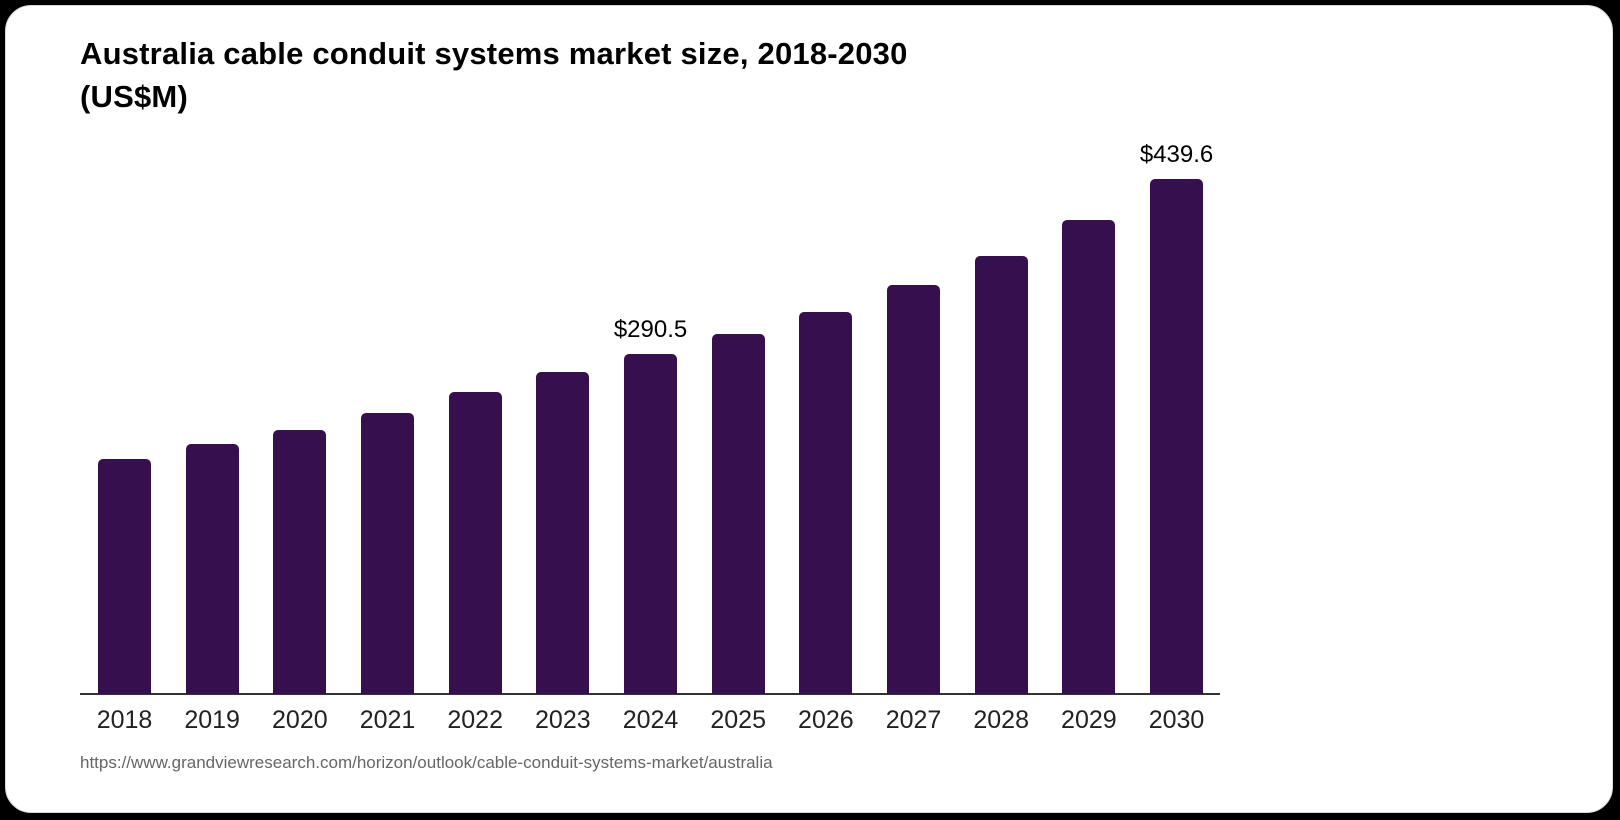 The width and height of the screenshot is (1620, 820). What do you see at coordinates (826, 503) in the screenshot?
I see `bar-2026` at bounding box center [826, 503].